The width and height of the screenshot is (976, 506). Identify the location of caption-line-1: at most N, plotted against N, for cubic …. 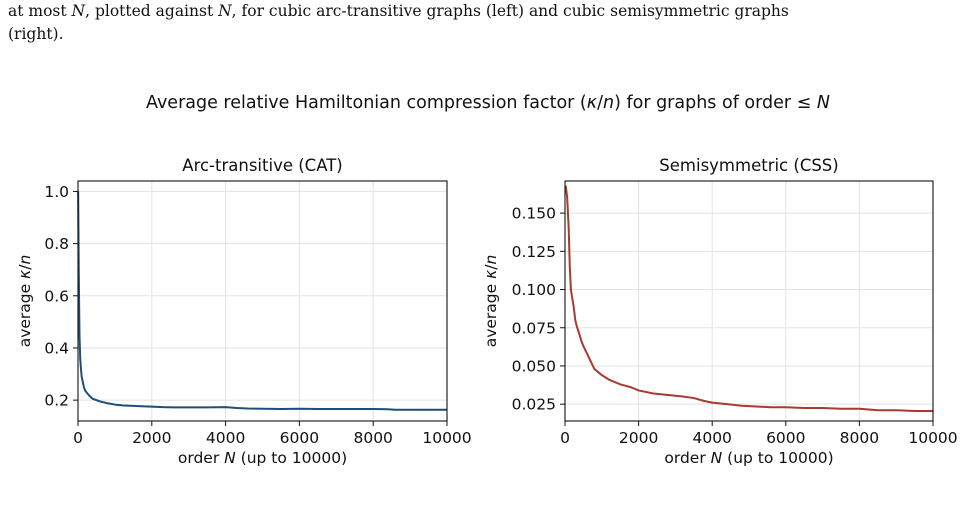
(398, 11).